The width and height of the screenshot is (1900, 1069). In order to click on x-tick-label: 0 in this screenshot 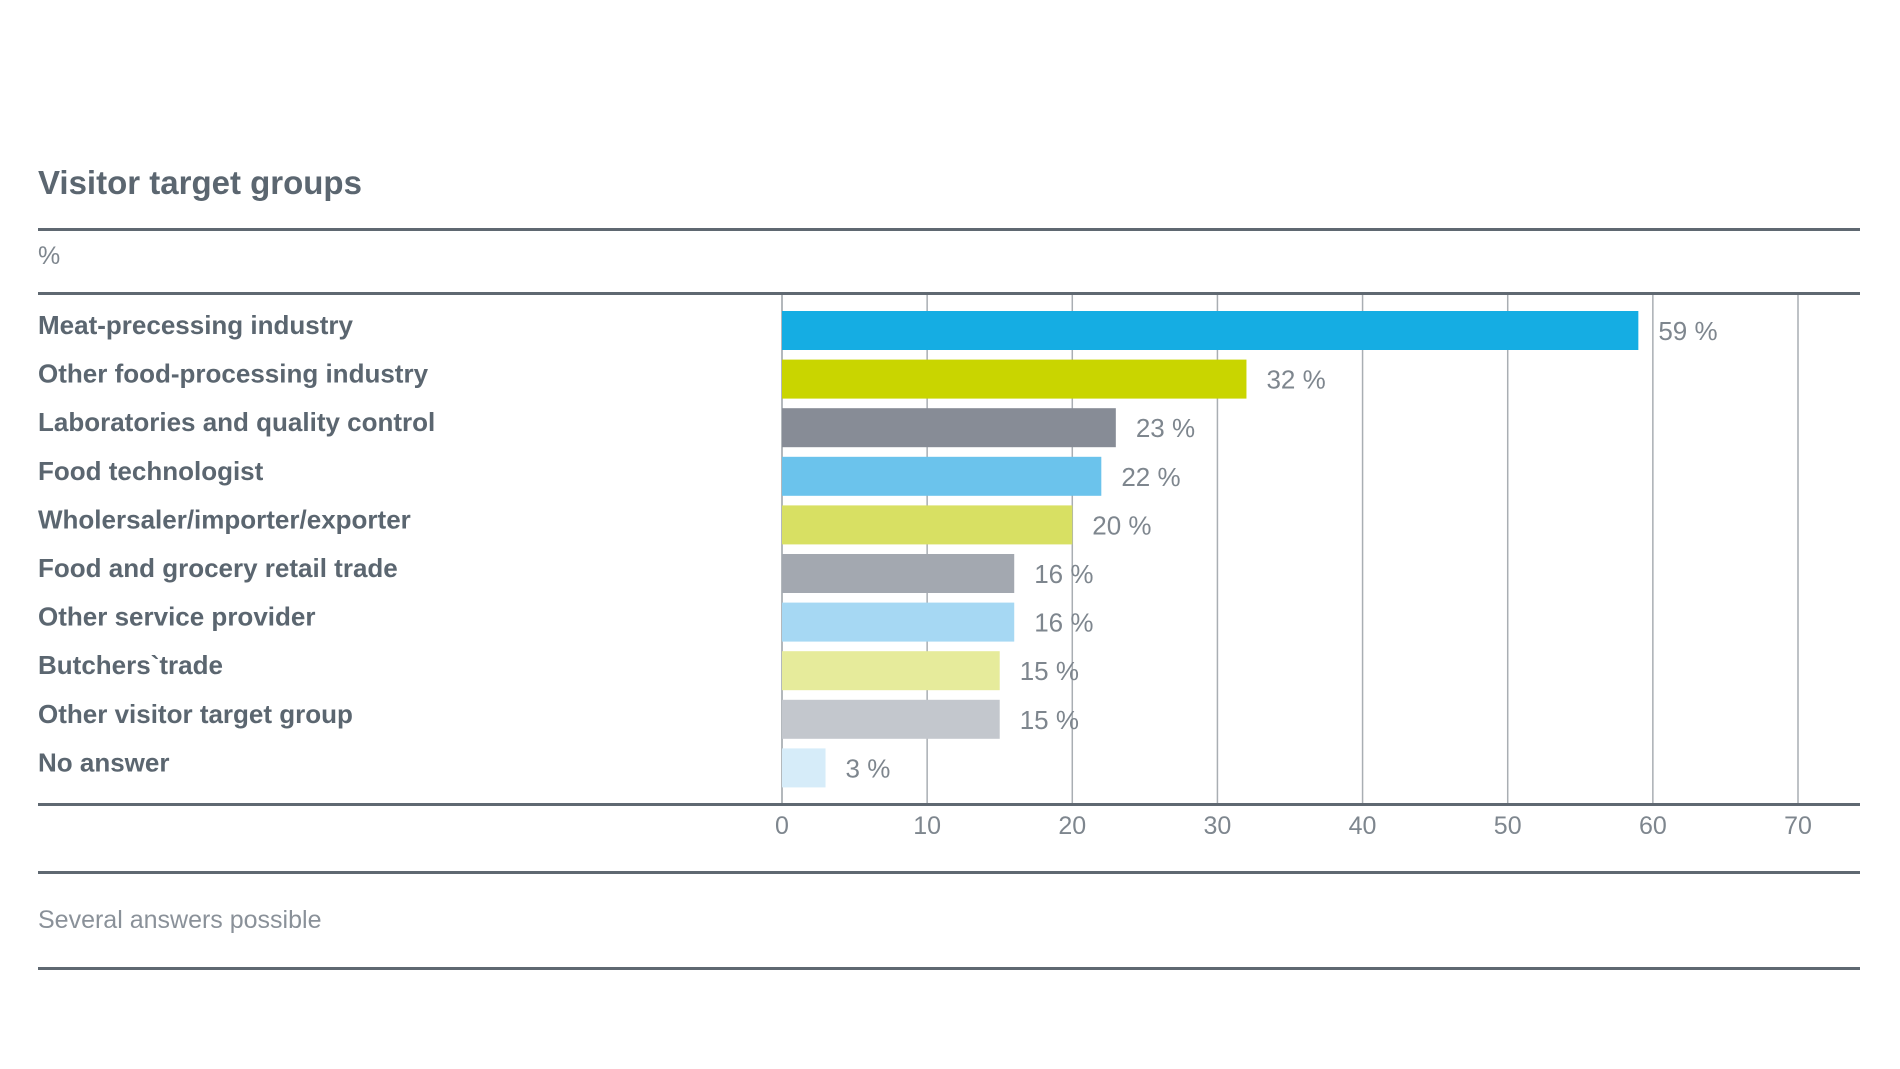, I will do `click(782, 826)`.